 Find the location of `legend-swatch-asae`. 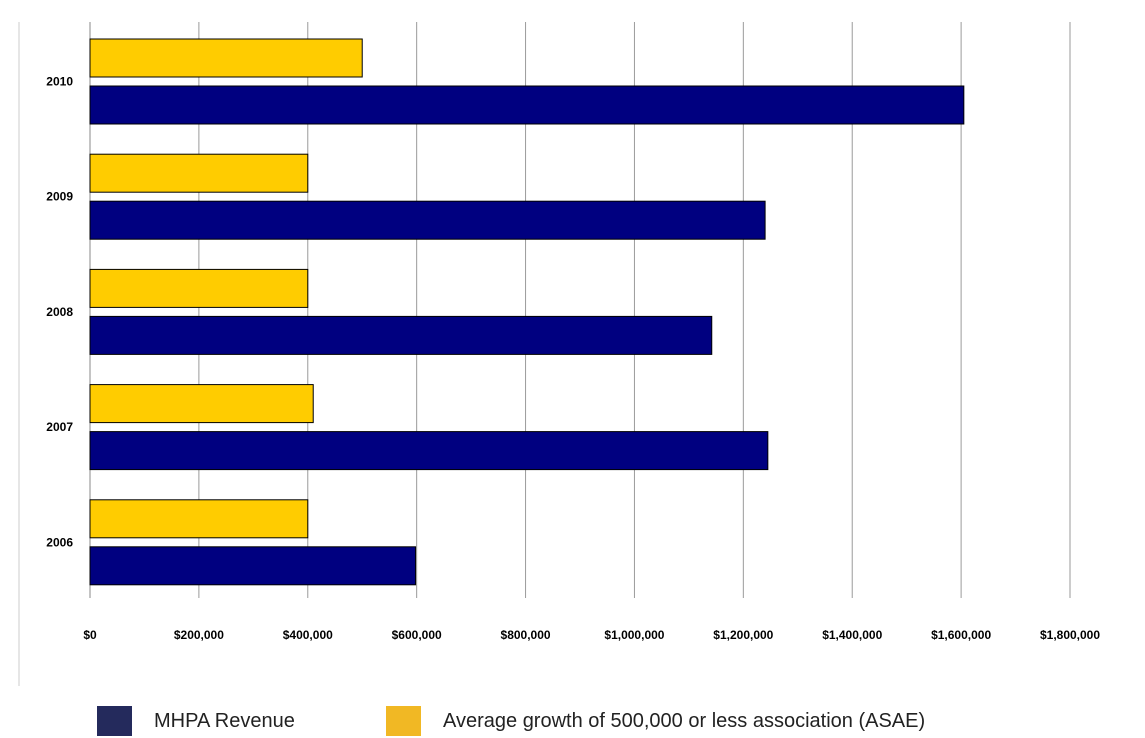

legend-swatch-asae is located at coordinates (403, 721).